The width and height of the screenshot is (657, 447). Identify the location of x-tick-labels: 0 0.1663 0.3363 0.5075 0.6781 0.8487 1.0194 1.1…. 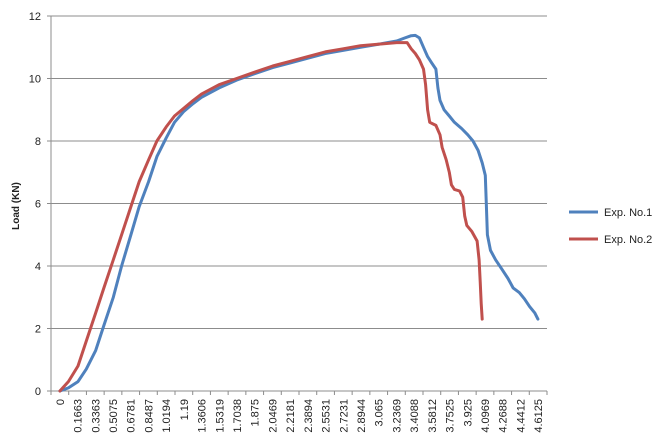
(300, 416).